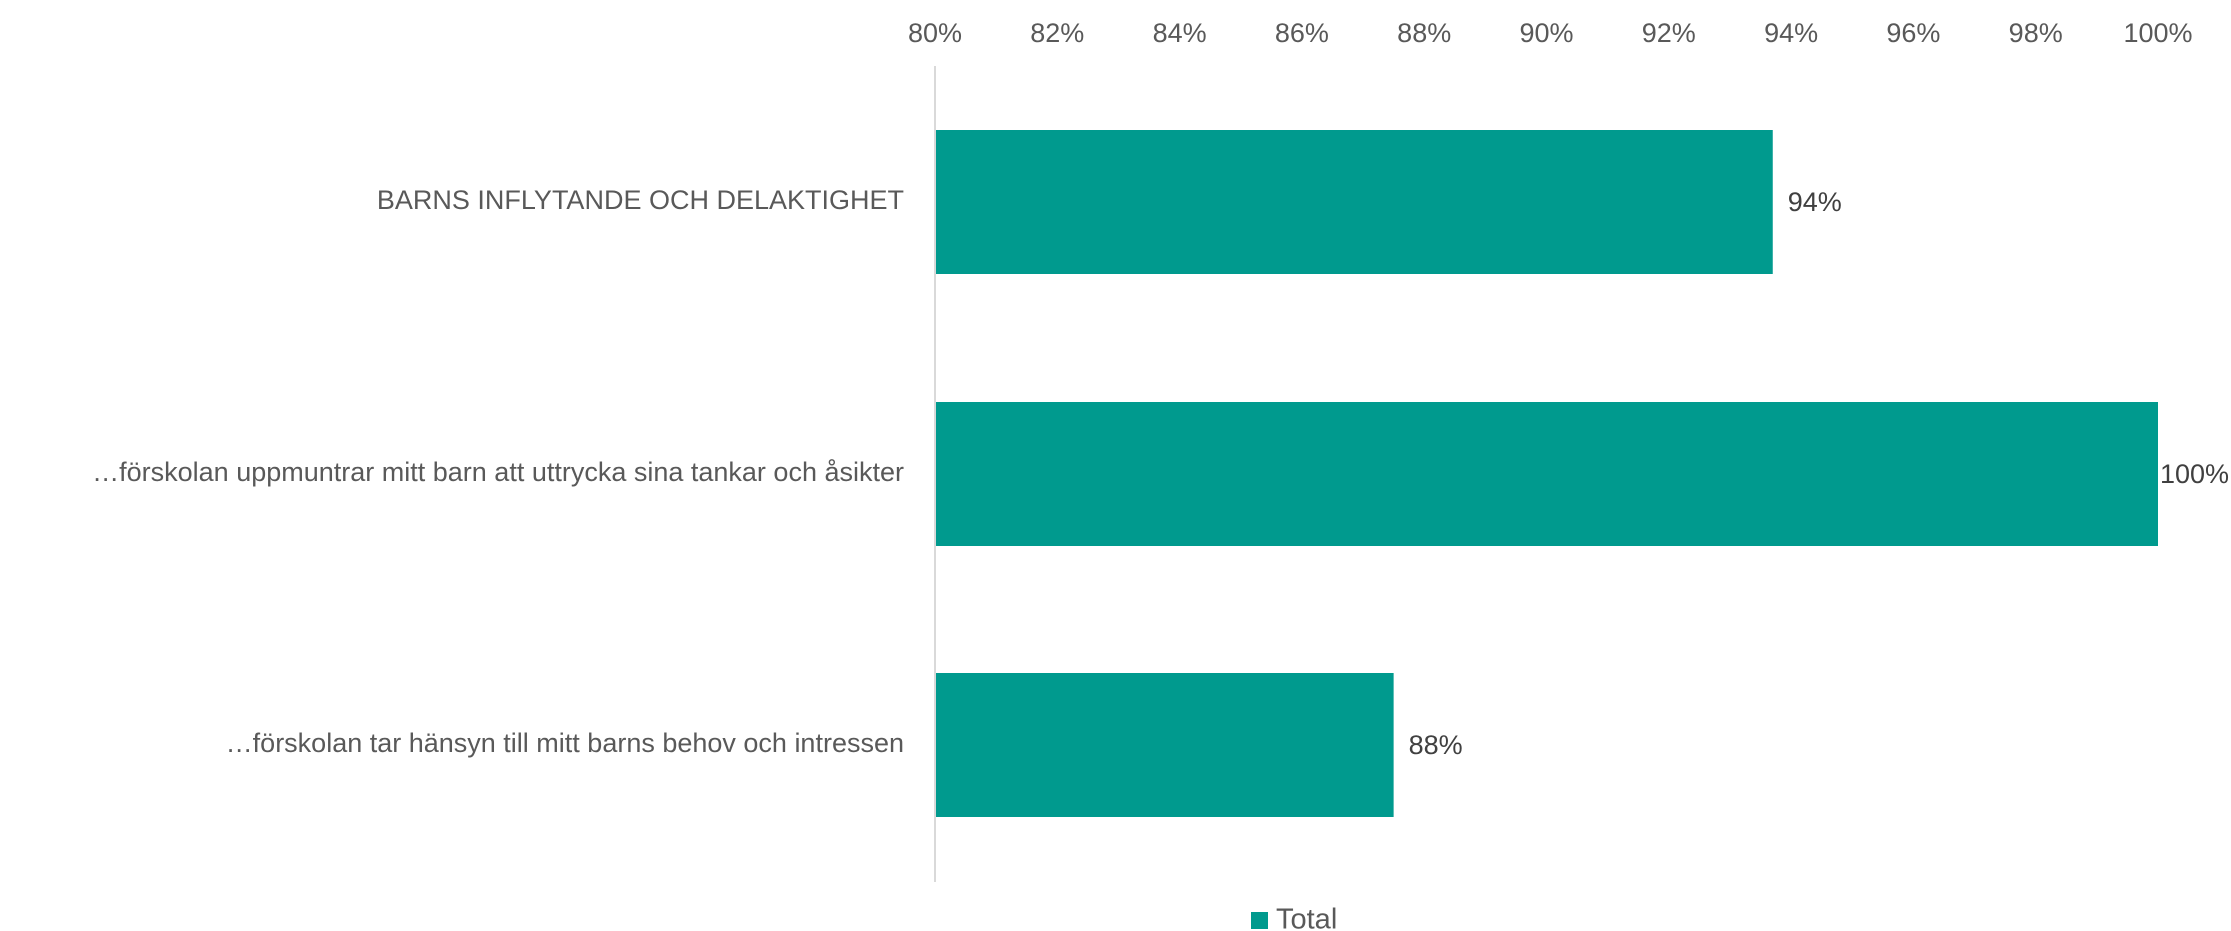 The image size is (2231, 931). Describe the element at coordinates (2194, 474) in the screenshot. I see `data-label: 100%` at that location.